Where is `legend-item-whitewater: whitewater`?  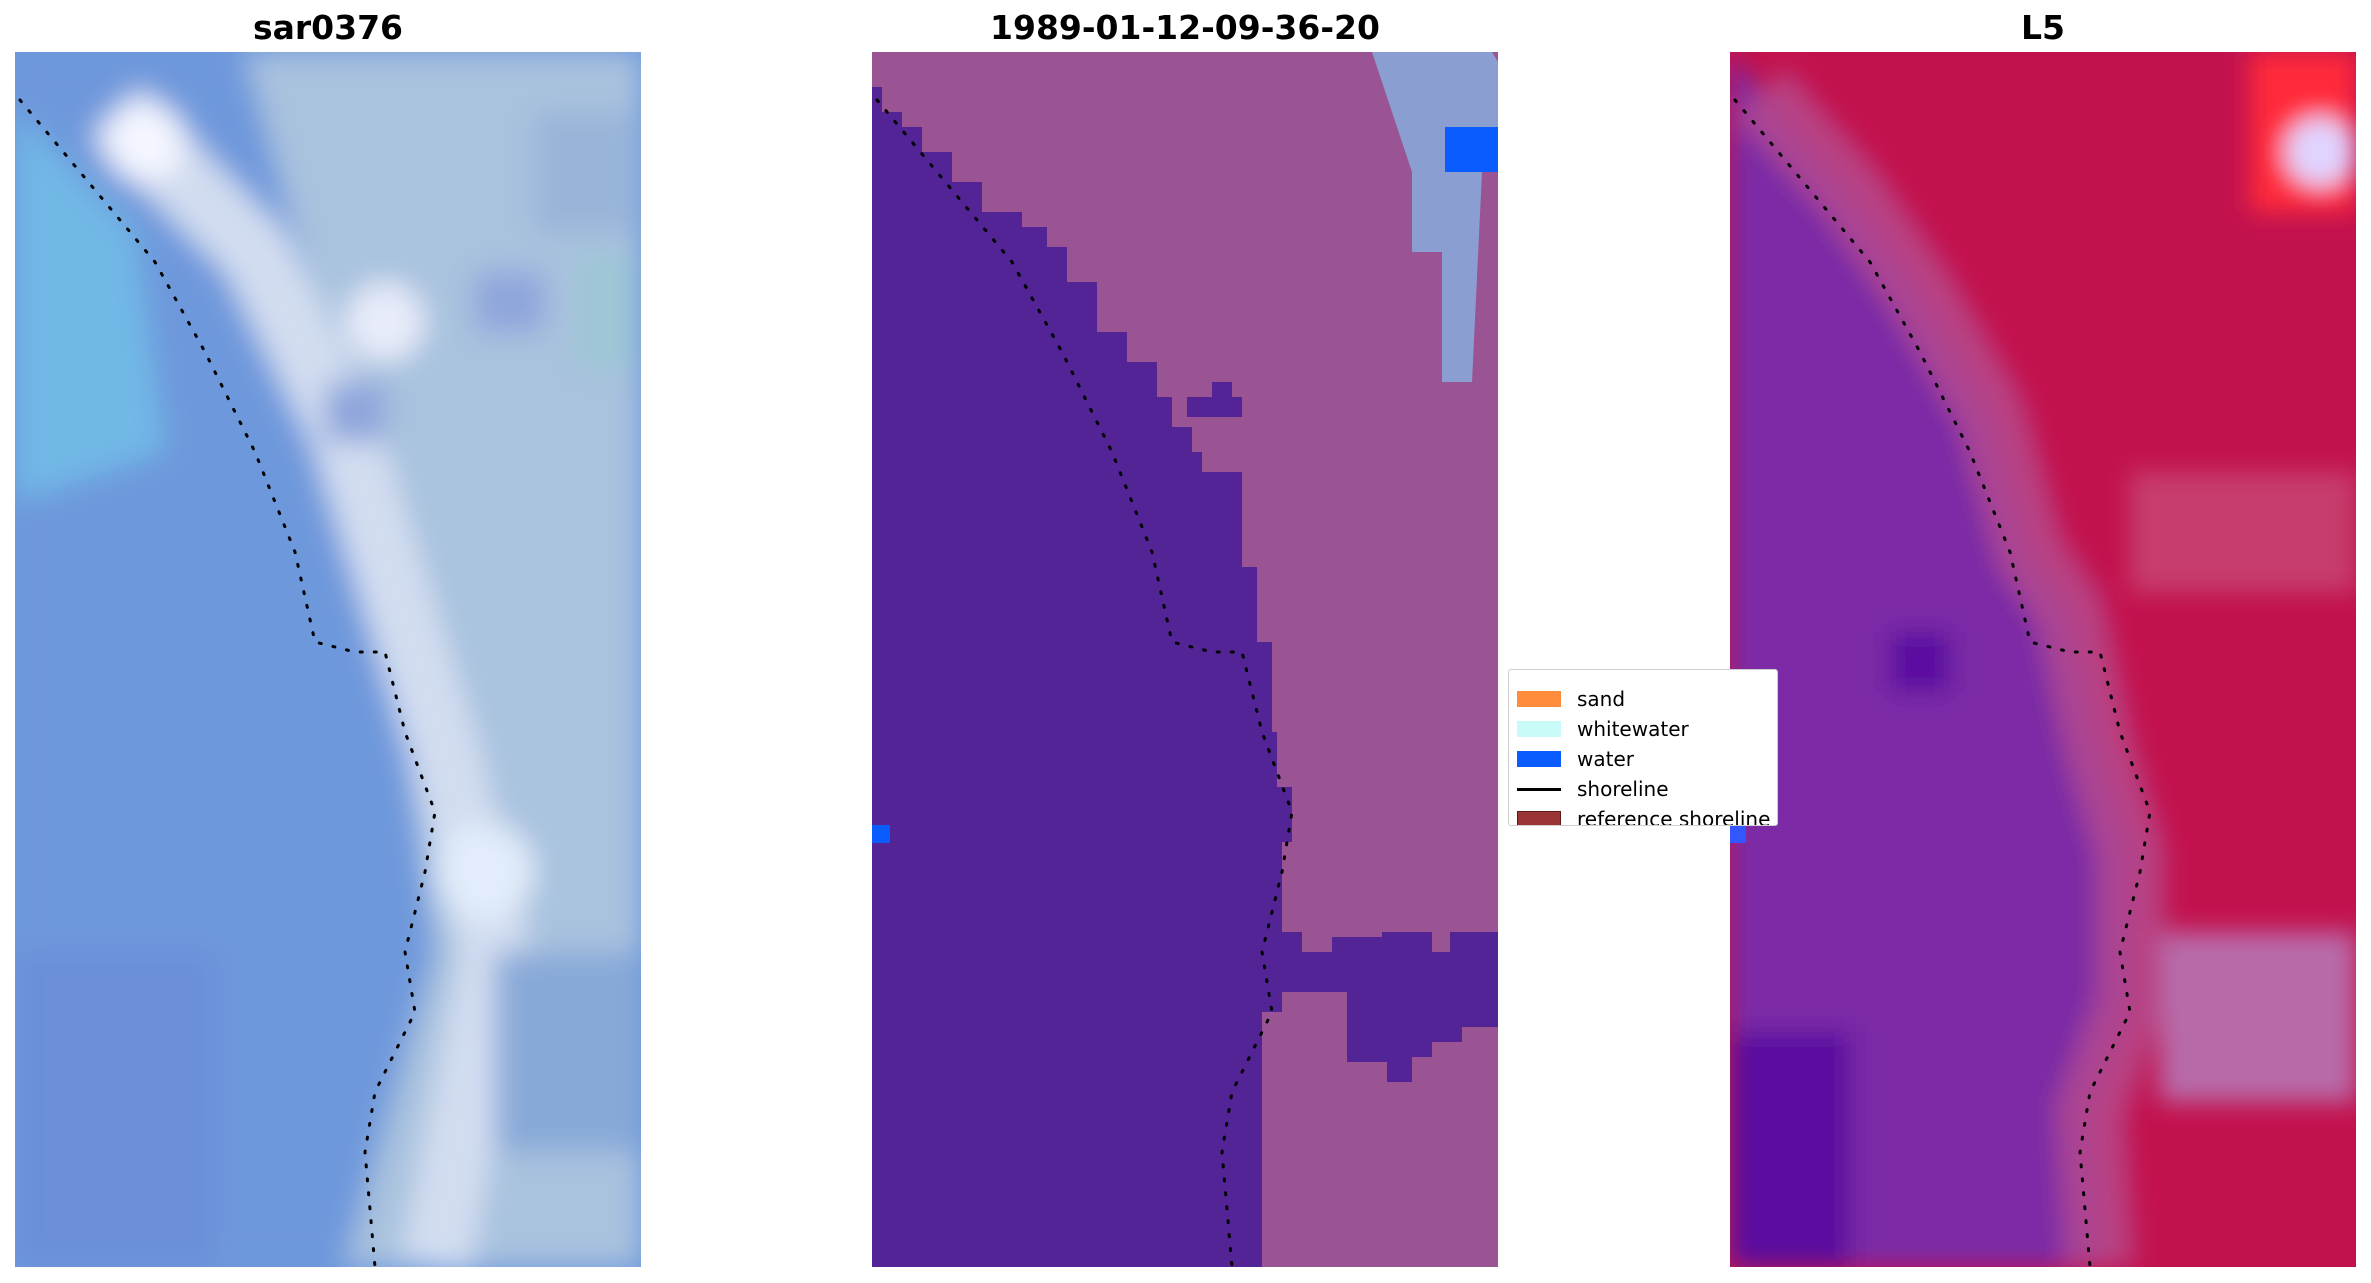 legend-item-whitewater: whitewater is located at coordinates (1603, 729).